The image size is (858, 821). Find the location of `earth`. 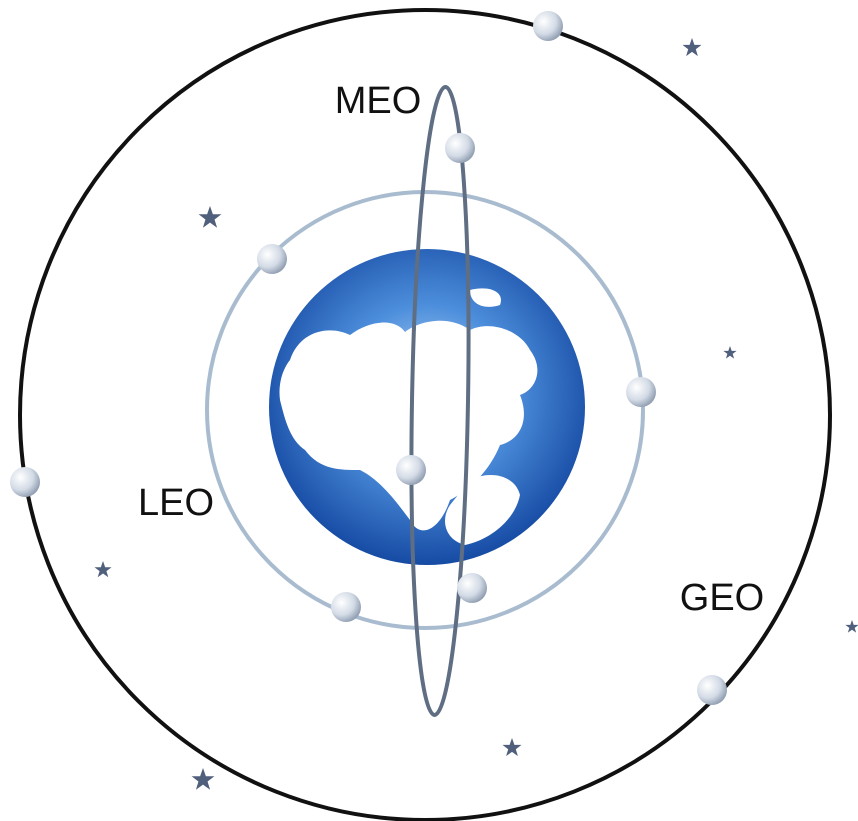

earth is located at coordinates (427, 407).